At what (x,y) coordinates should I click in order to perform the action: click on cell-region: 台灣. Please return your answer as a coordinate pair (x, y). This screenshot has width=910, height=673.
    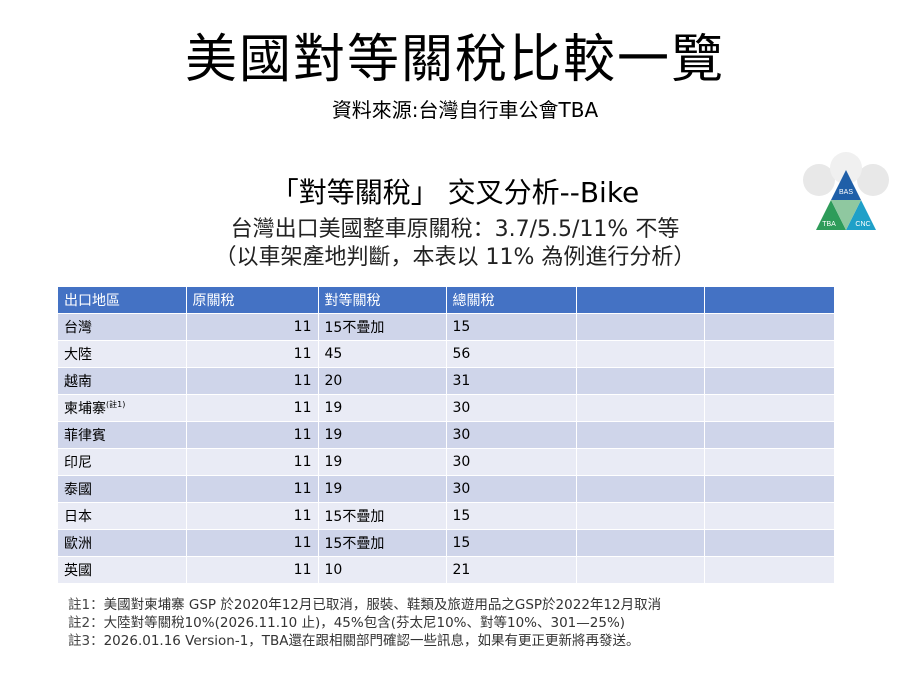
    Looking at the image, I should click on (122, 327).